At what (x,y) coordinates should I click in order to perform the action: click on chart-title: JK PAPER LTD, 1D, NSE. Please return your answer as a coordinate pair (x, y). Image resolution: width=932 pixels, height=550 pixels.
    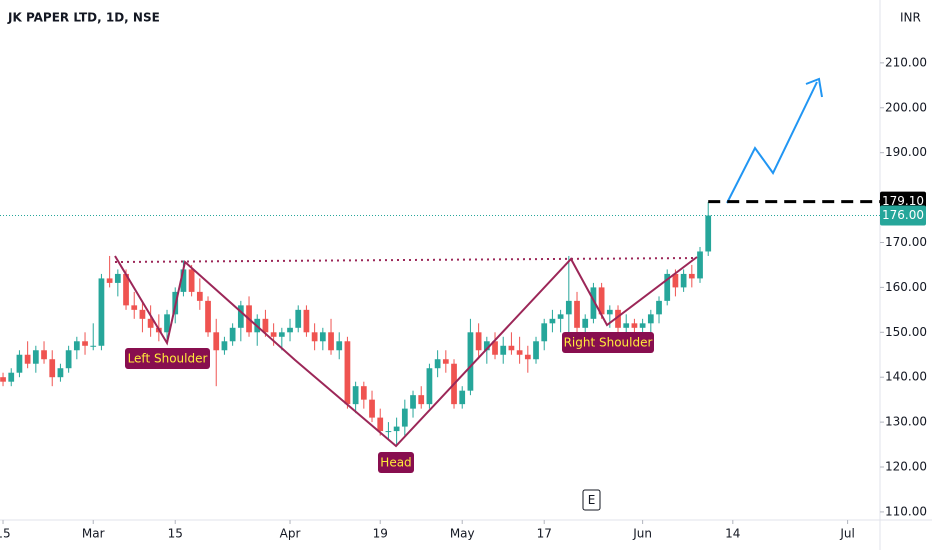
    Looking at the image, I should click on (83, 18).